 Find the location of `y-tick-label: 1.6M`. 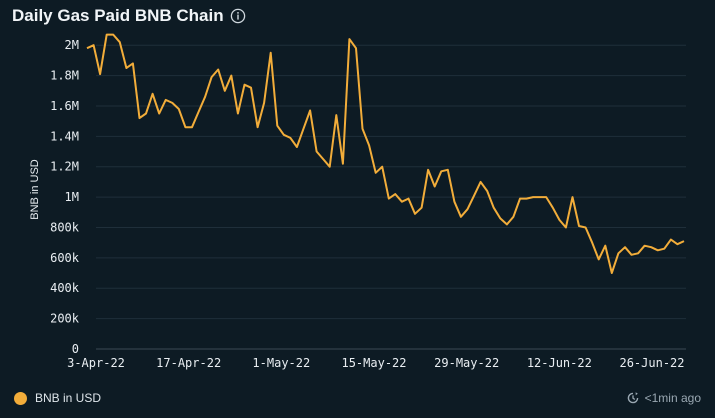

y-tick-label: 1.6M is located at coordinates (64, 106).